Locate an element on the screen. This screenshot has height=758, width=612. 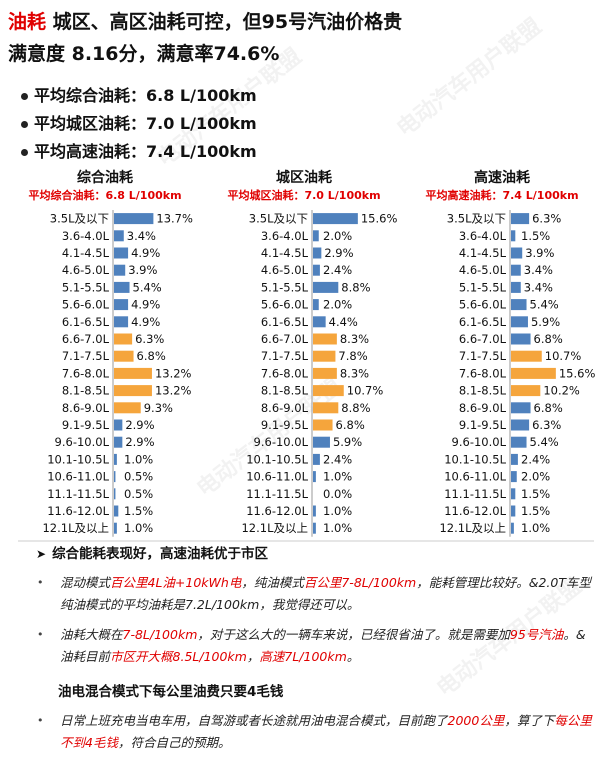
category-tick-label: 4.1-4.5L is located at coordinates (483, 253).